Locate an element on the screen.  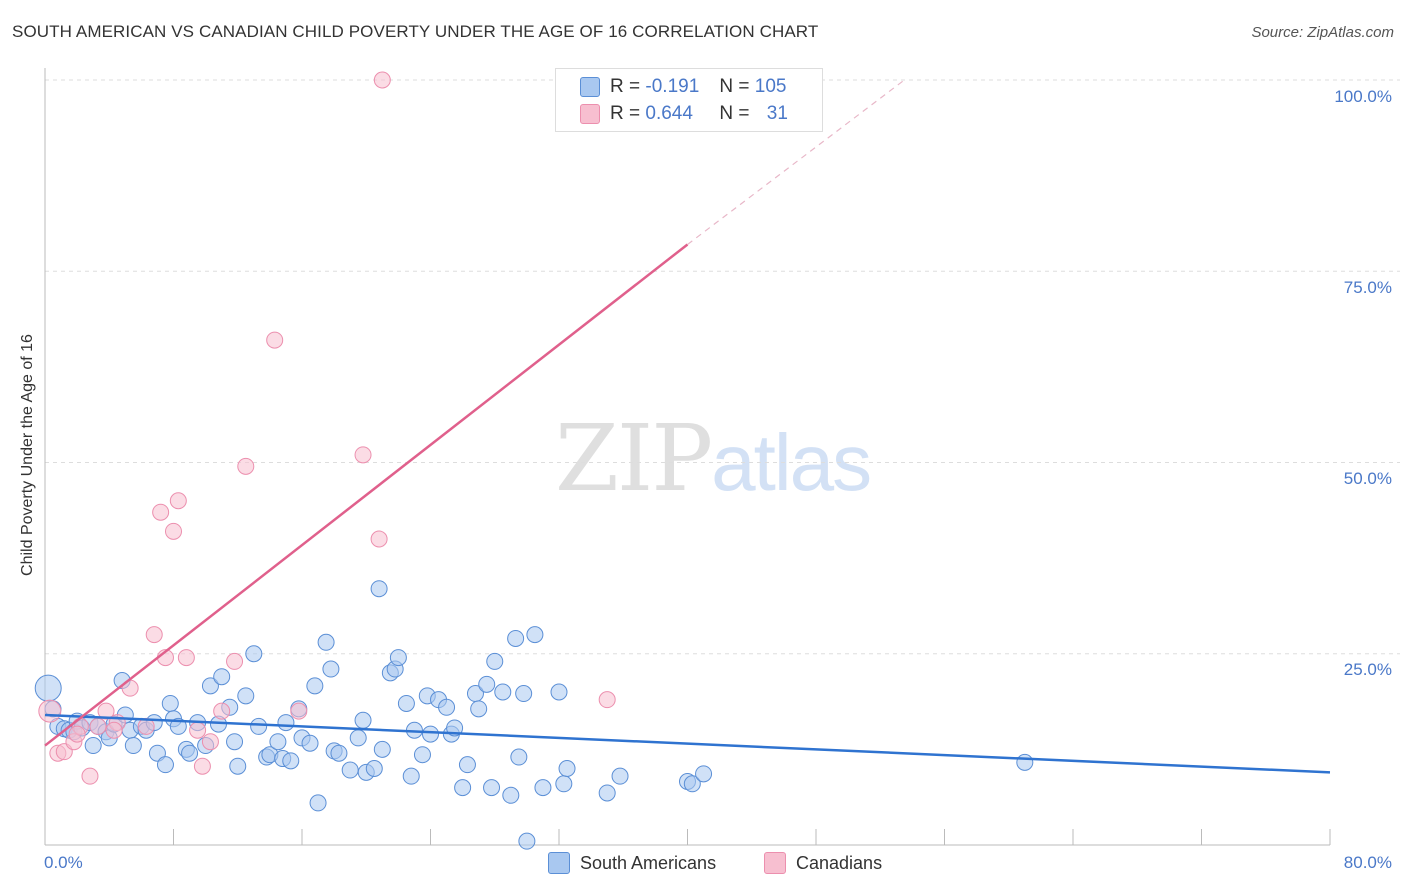
trend-line-canadians-extension is located at coordinates (796, 162).